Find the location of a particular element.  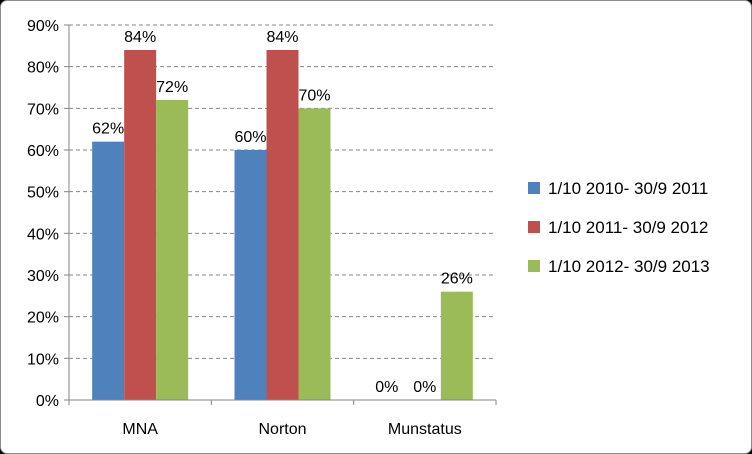

legend-label: 1/10 2012- 30/9 2013 is located at coordinates (629, 266).